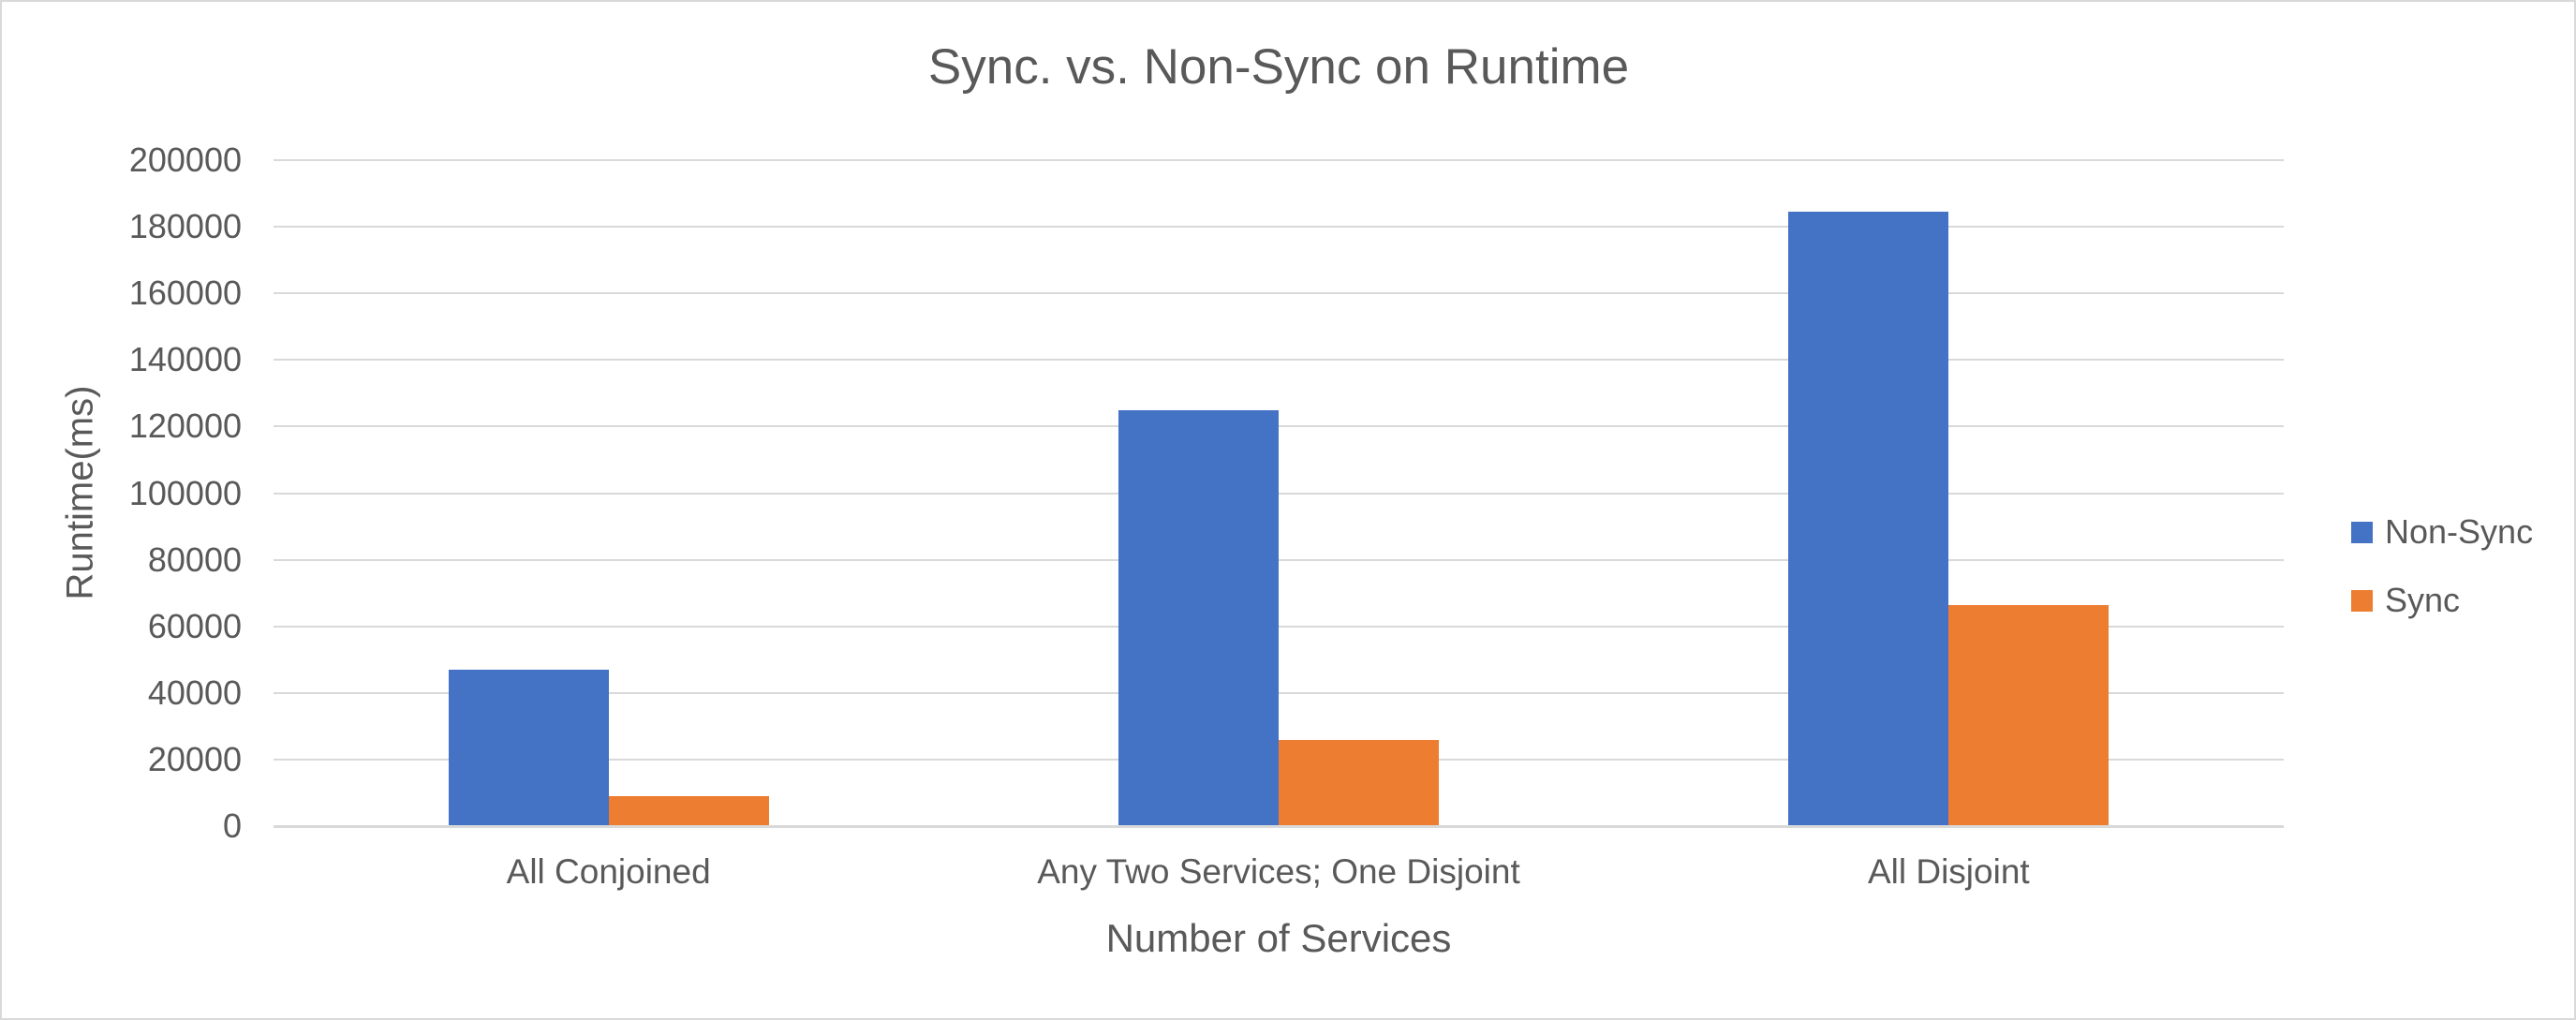 This screenshot has height=1020, width=2576. What do you see at coordinates (195, 559) in the screenshot?
I see `y-tick-label: 80000` at bounding box center [195, 559].